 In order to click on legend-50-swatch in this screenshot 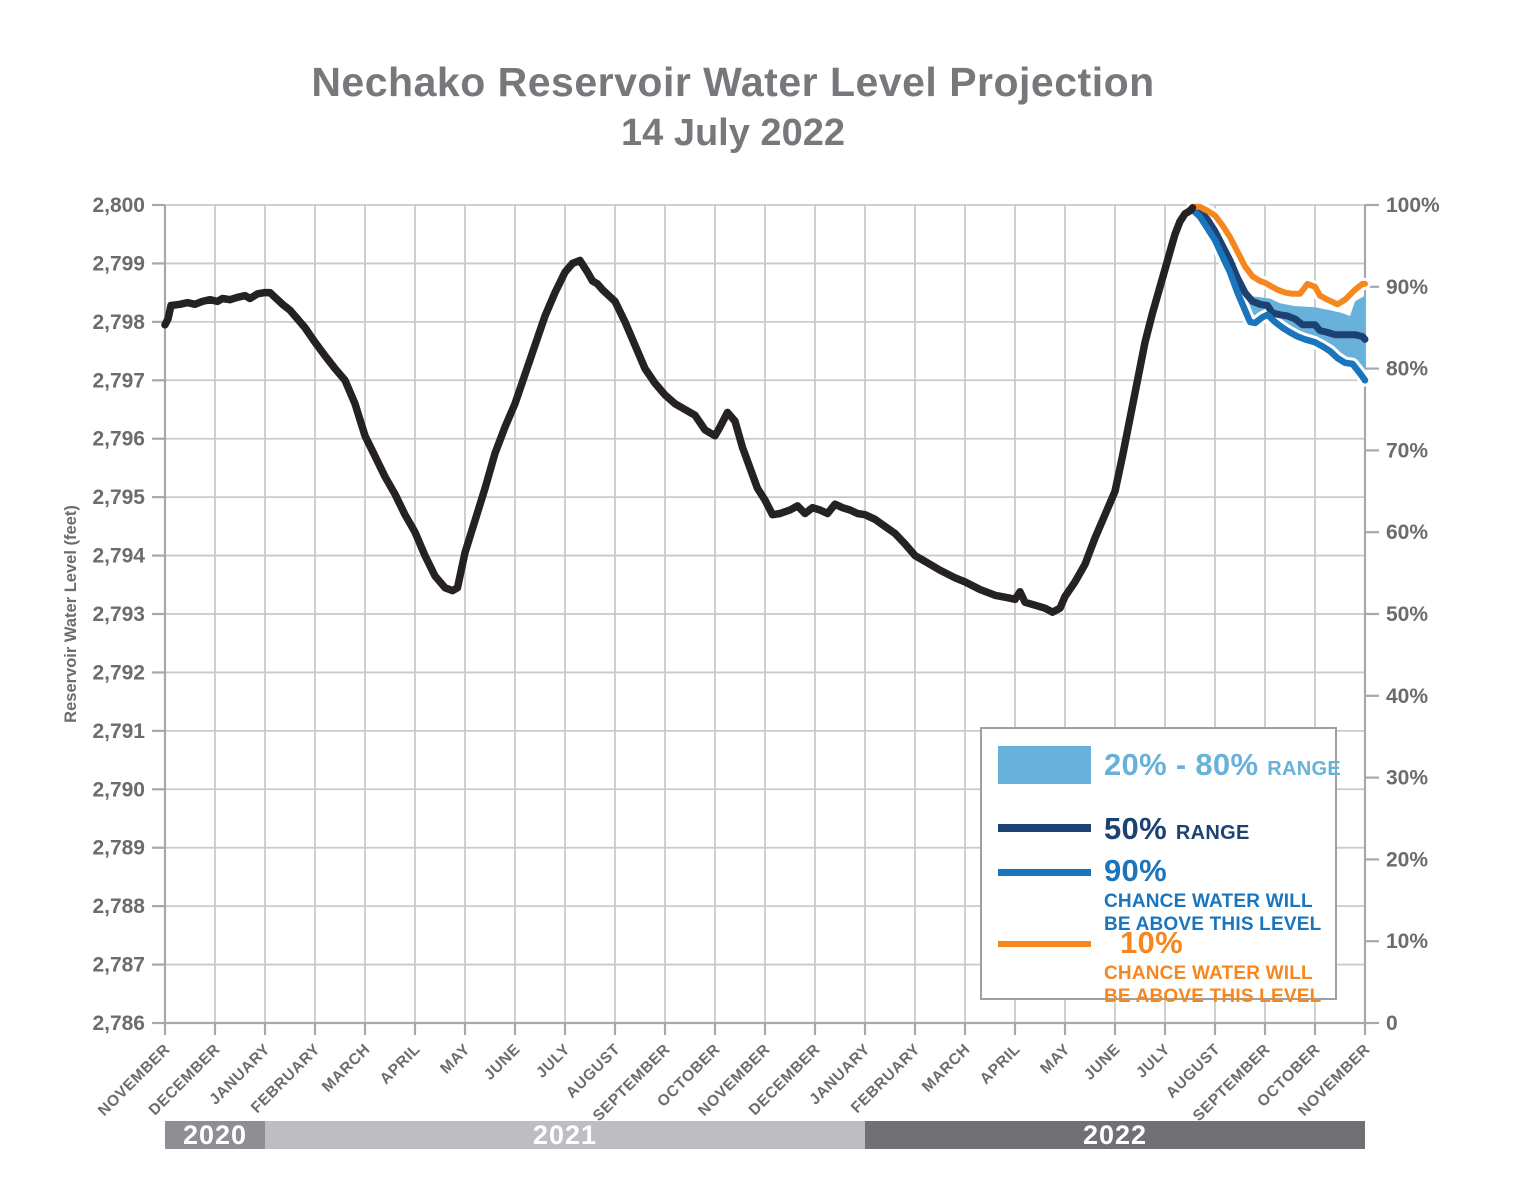, I will do `click(1044, 828)`.